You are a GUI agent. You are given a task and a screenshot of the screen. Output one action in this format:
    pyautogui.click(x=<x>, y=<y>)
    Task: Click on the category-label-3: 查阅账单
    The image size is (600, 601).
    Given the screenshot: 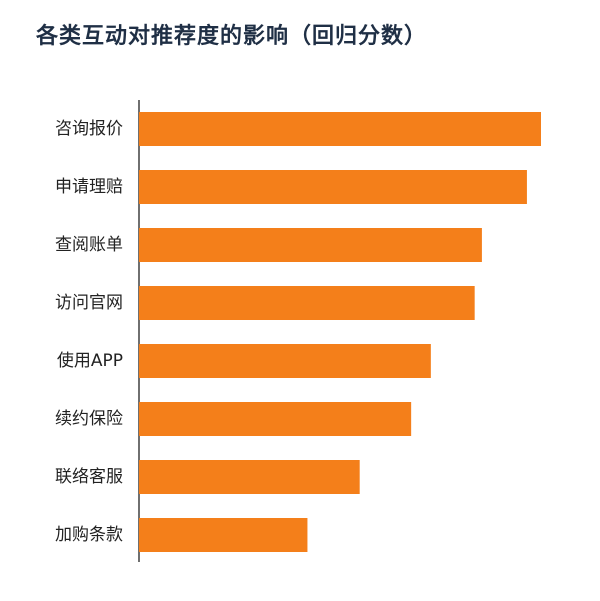 What is the action you would take?
    pyautogui.click(x=89, y=245)
    